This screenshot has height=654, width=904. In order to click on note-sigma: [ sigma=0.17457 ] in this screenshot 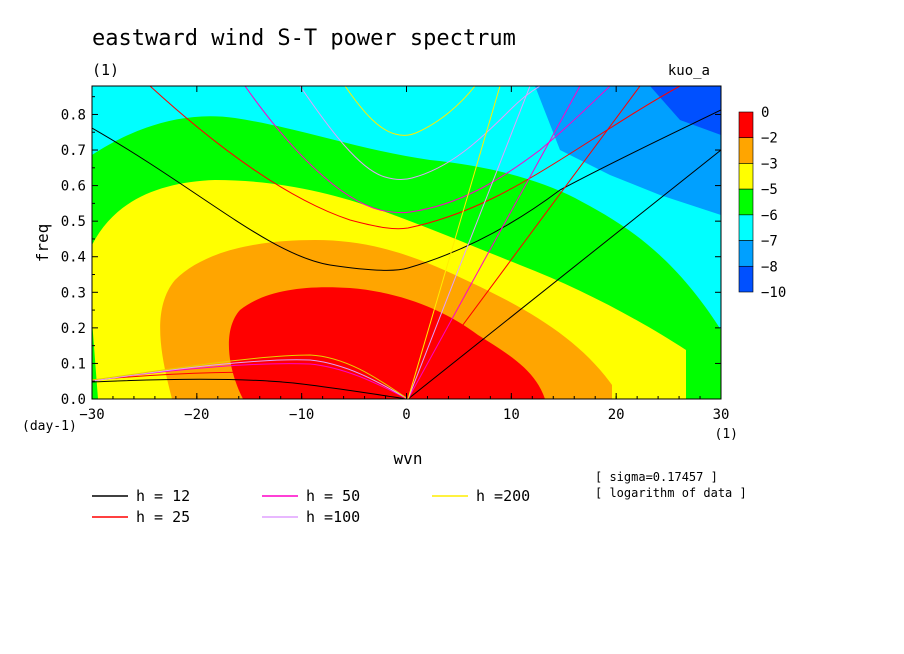, I will do `click(656, 477)`.